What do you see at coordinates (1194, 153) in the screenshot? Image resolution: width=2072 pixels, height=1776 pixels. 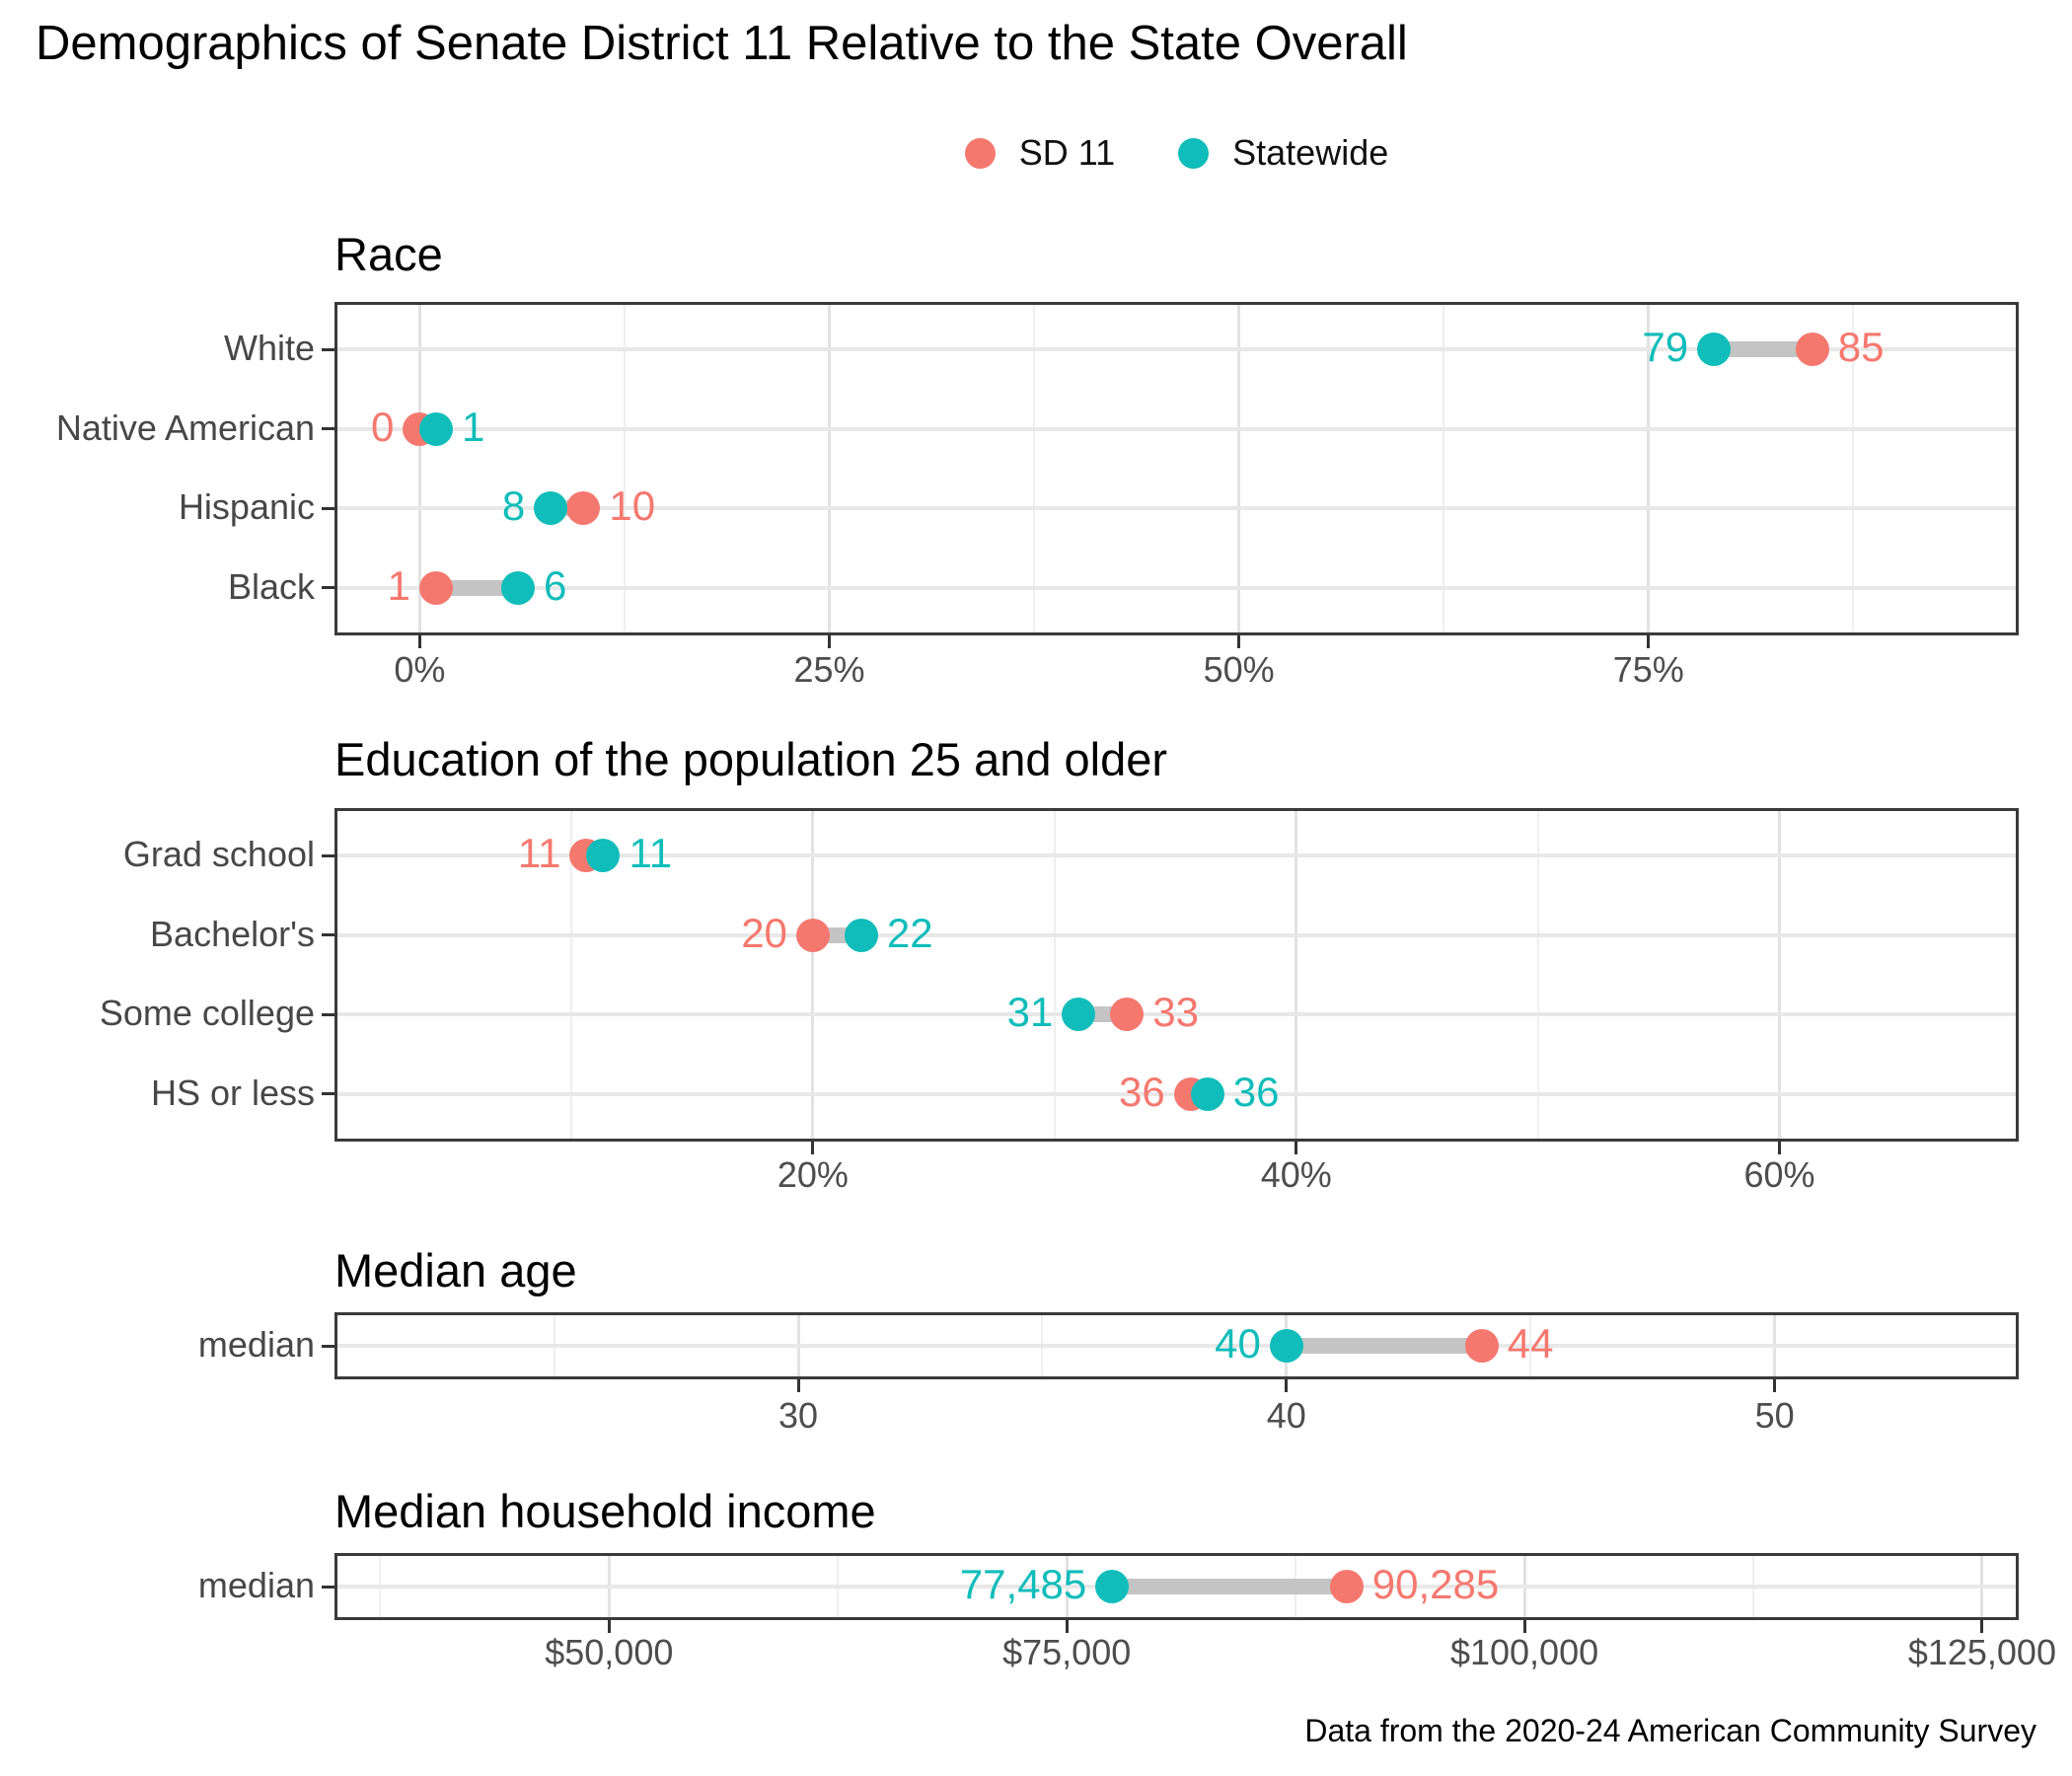 I see `legend-dot-statewide-icon` at bounding box center [1194, 153].